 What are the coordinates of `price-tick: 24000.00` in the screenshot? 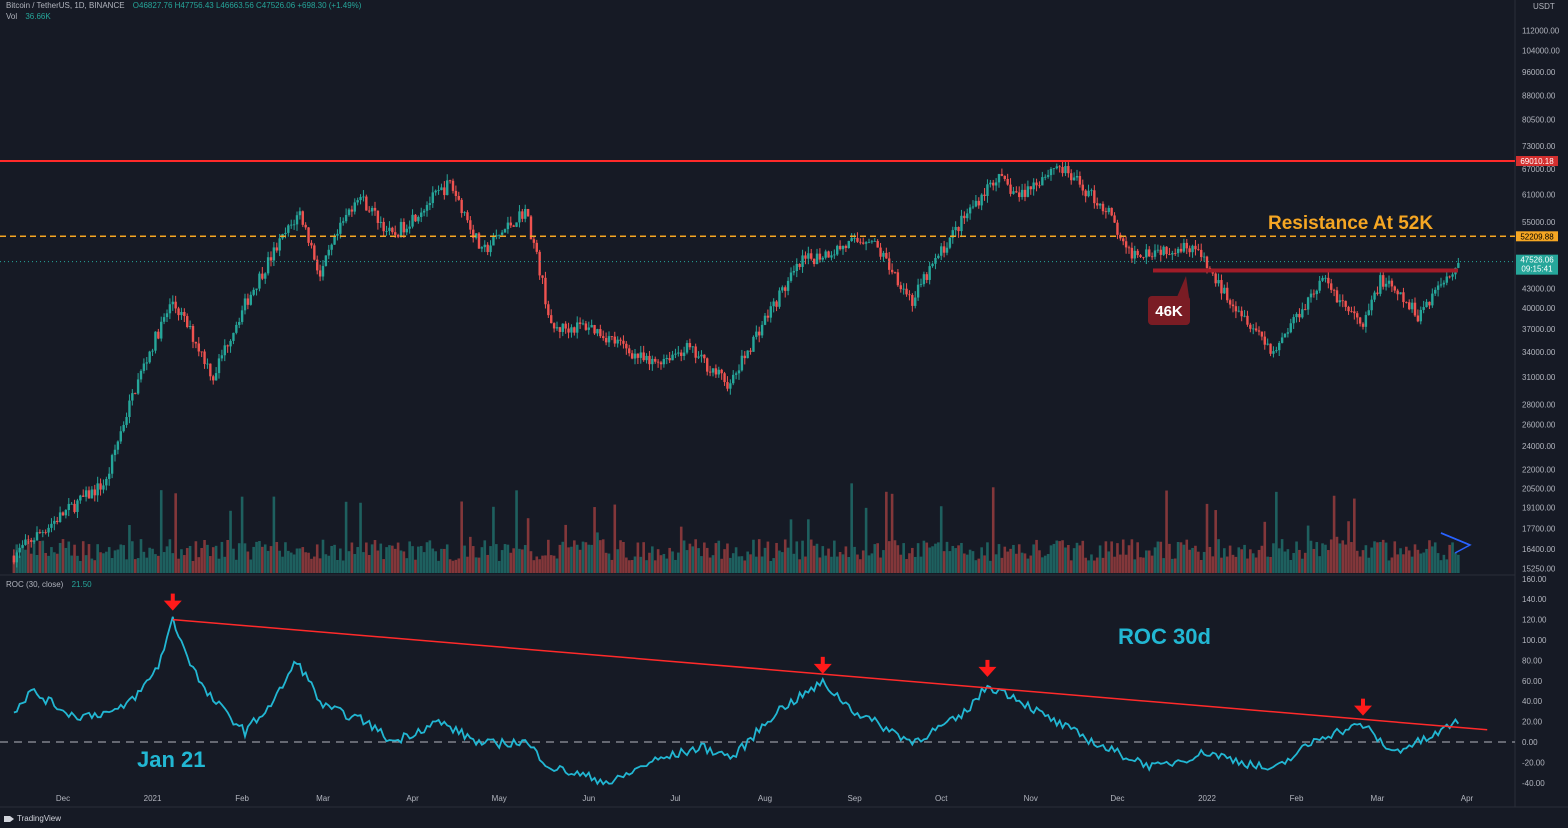 It's located at (1539, 446).